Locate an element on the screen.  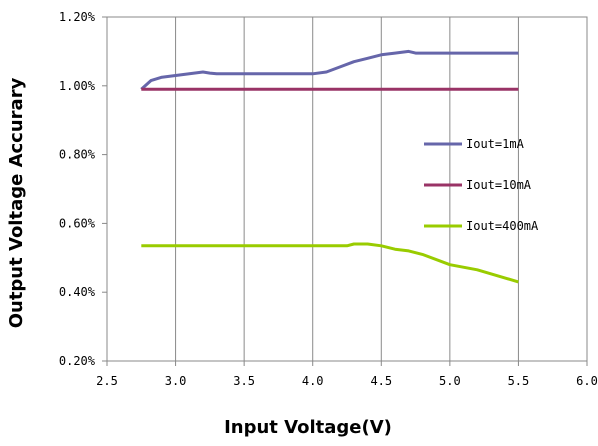
x-tick-label: 5.0 is located at coordinates (450, 381).